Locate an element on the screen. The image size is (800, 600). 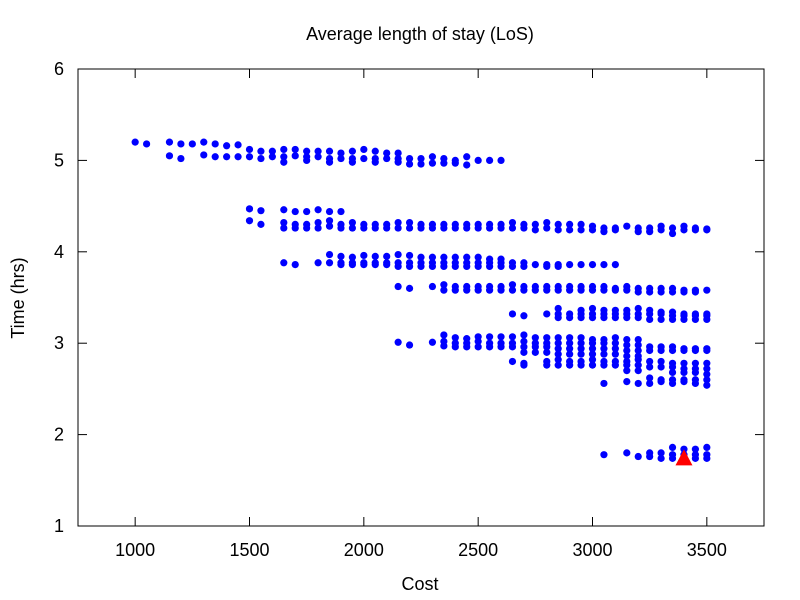
x-tick-label: 3000 is located at coordinates (592, 550).